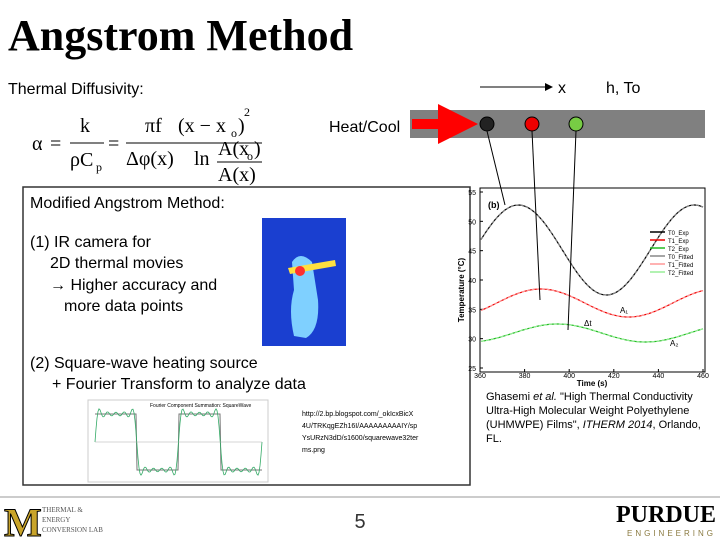 The height and width of the screenshot is (540, 720). I want to click on cite-part: , Orlando, FL., so click(593, 432).